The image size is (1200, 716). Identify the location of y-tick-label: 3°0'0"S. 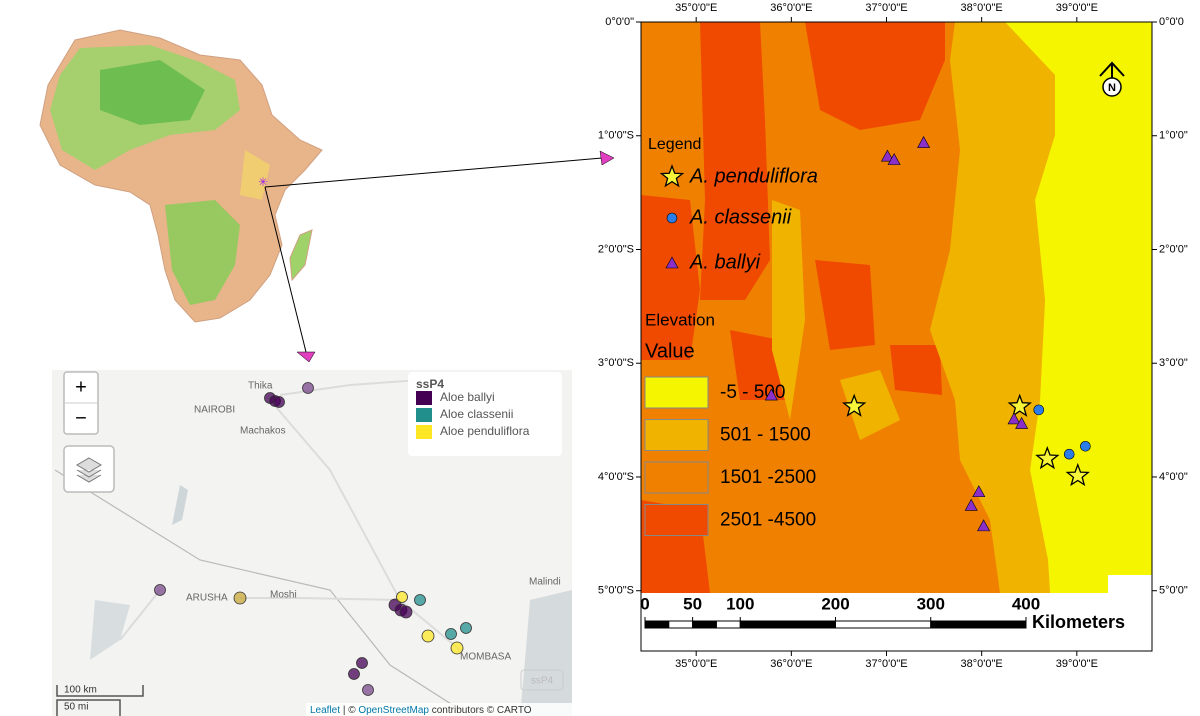
(616, 363).